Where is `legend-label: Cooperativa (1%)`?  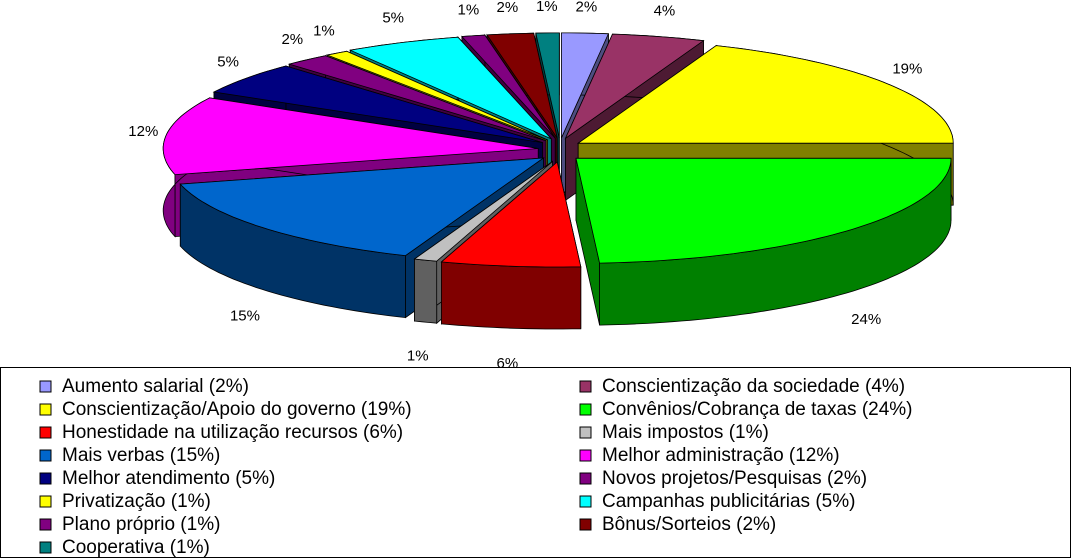
legend-label: Cooperativa (1%) is located at coordinates (136, 547).